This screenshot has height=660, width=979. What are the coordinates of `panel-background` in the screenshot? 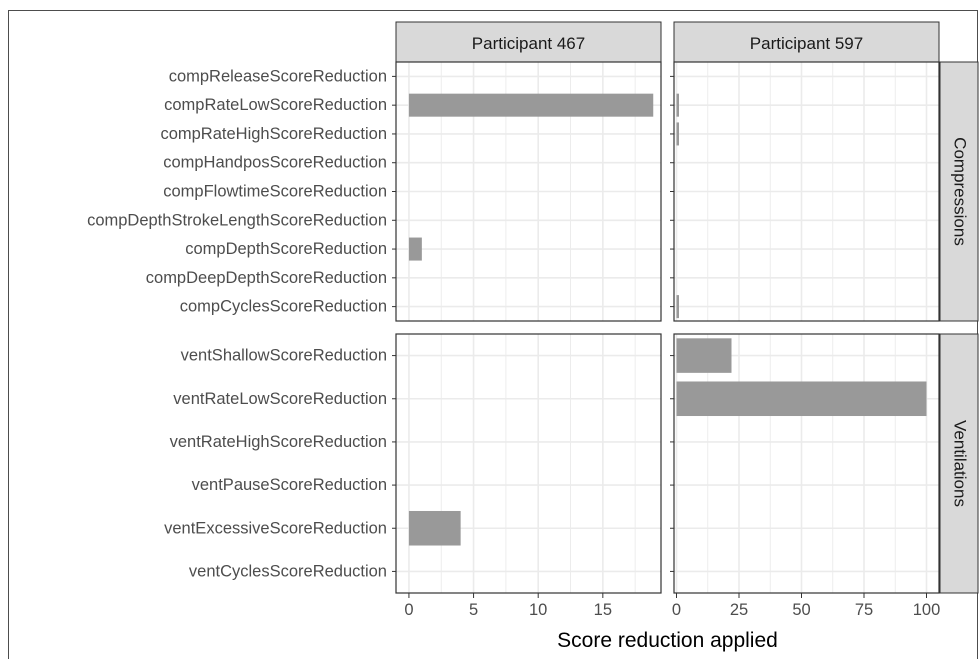 It's located at (528, 463).